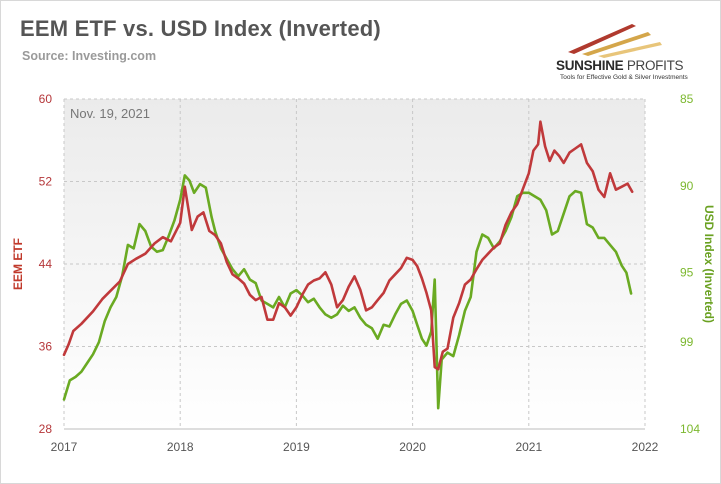 Image resolution: width=721 pixels, height=484 pixels. What do you see at coordinates (687, 342) in the screenshot?
I see `right-tick-label: 99` at bounding box center [687, 342].